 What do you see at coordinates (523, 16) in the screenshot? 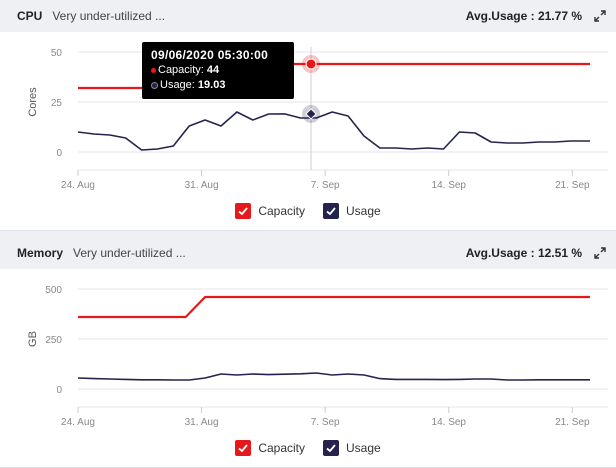
I see `cpu-avg-usage: Avg.Usage : 21.77 %` at bounding box center [523, 16].